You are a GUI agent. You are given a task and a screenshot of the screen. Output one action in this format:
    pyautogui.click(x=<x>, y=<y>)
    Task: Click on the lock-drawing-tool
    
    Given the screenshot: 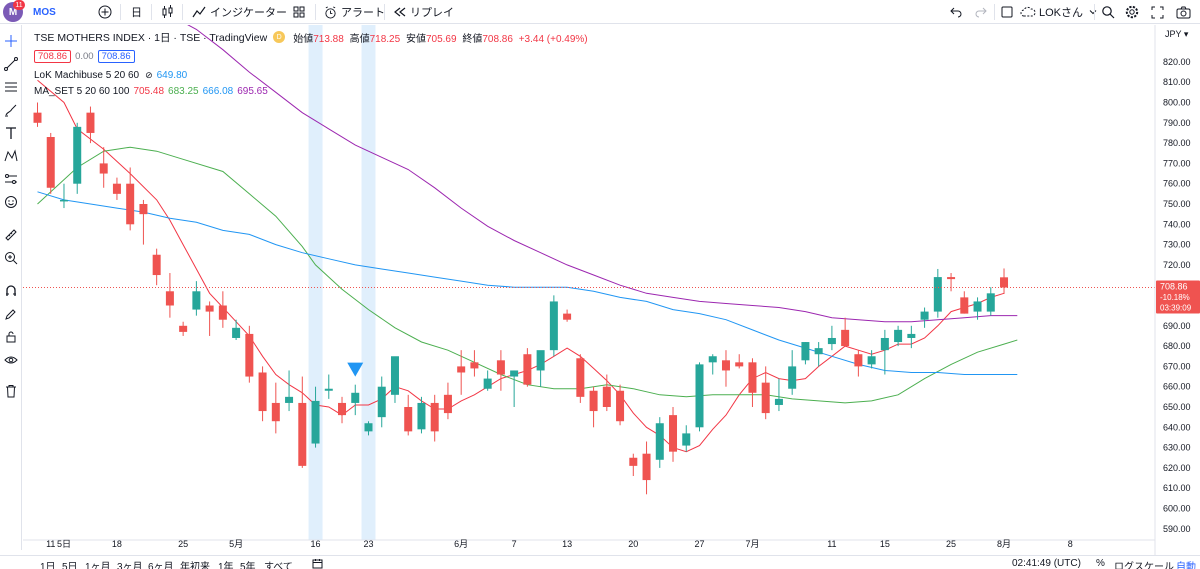 What is the action you would take?
    pyautogui.click(x=11, y=314)
    